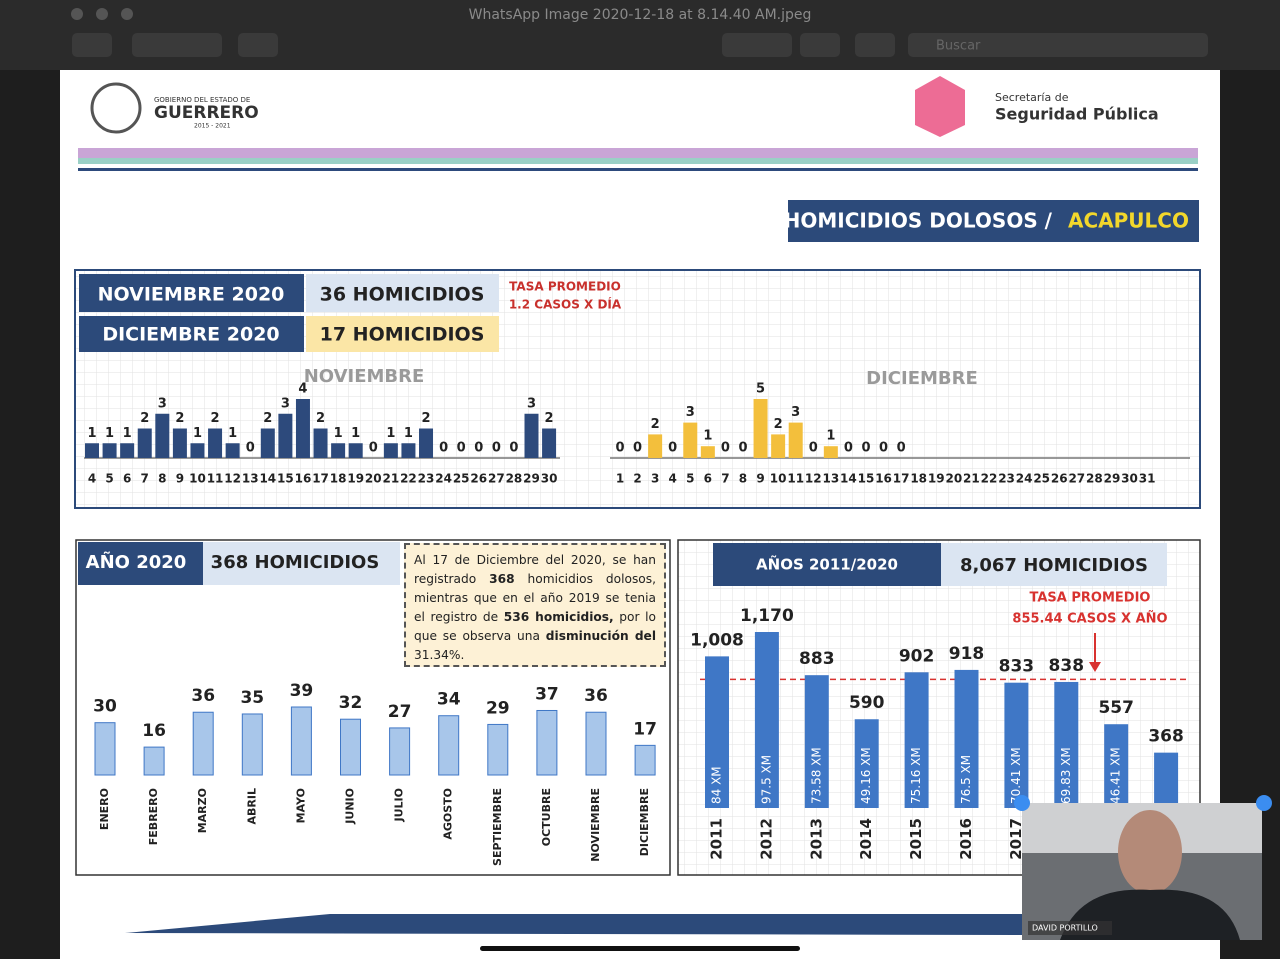 This screenshot has width=1280, height=959. Describe the element at coordinates (820, 45) in the screenshot. I see `rotate-button` at that location.